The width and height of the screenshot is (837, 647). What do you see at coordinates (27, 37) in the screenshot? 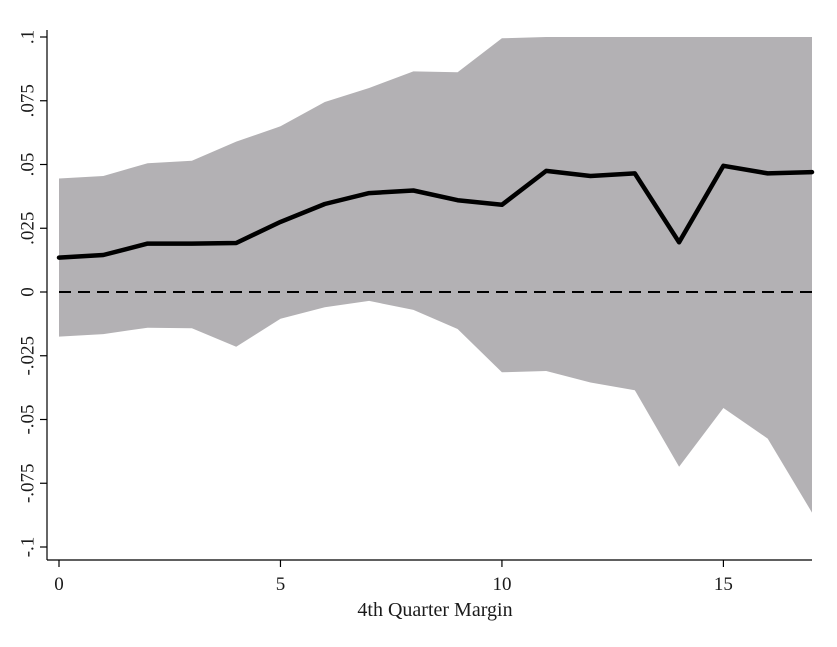
I see `y-tick-label: .1` at bounding box center [27, 37].